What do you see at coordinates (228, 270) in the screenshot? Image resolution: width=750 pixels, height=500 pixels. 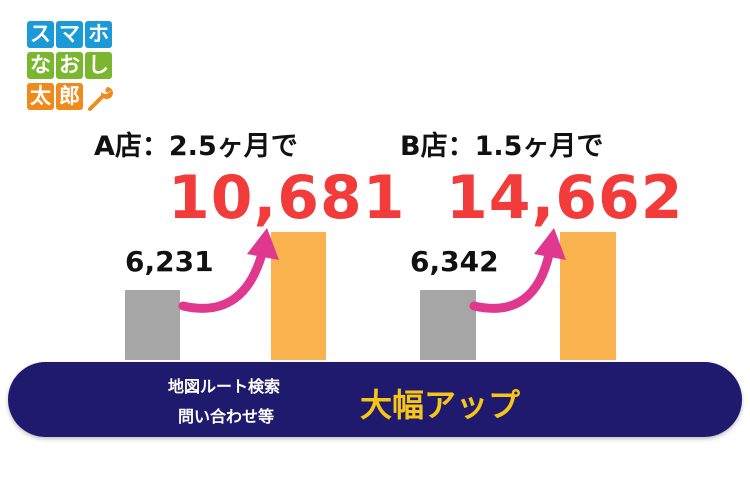 I see `store-a-arrow-icon` at bounding box center [228, 270].